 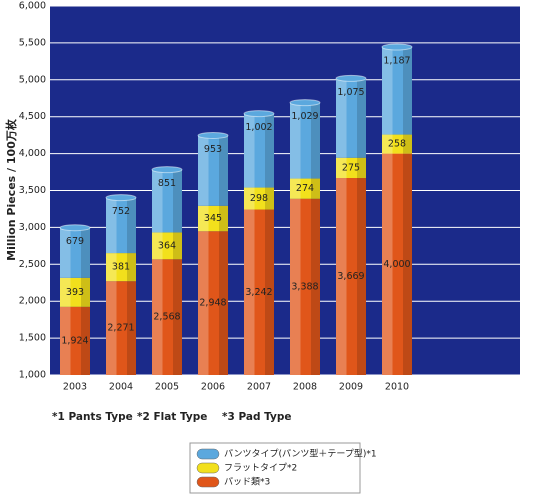 What do you see at coordinates (11, 189) in the screenshot?
I see `y-axis-label: Million Pieces / 100万枚` at bounding box center [11, 189].